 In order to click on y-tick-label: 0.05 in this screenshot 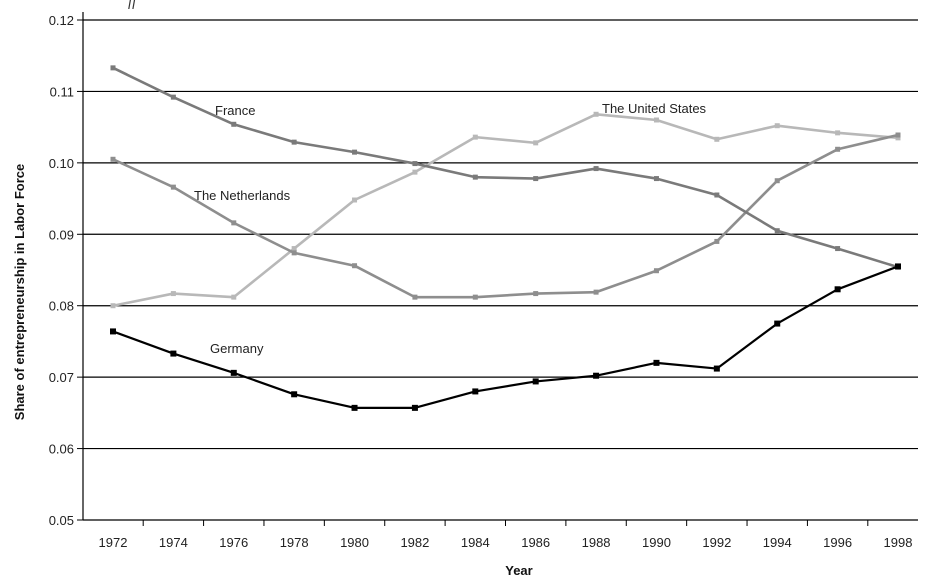, I will do `click(61, 520)`.